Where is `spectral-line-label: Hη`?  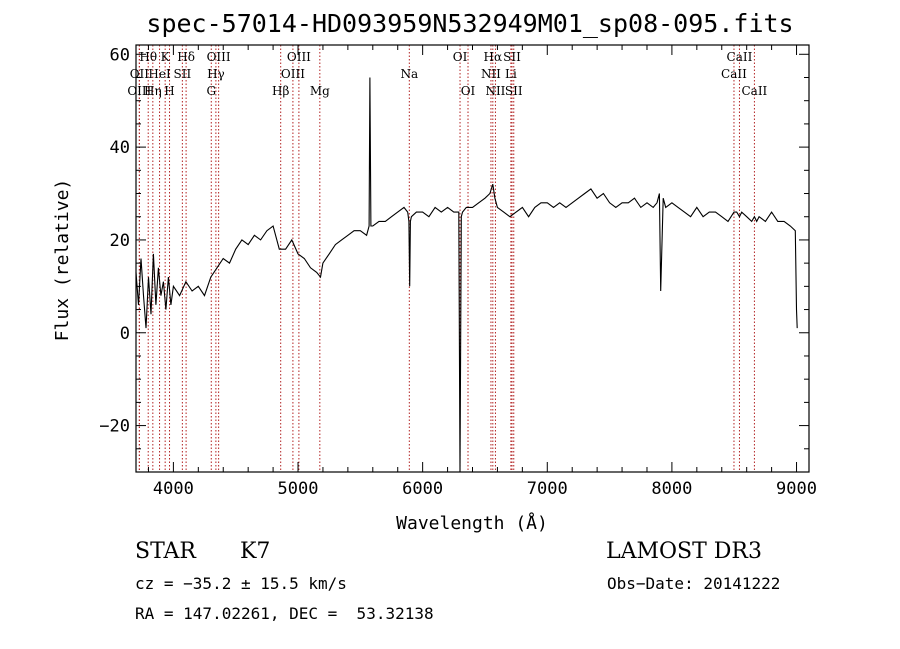 spectral-line-label: Hη is located at coordinates (153, 91).